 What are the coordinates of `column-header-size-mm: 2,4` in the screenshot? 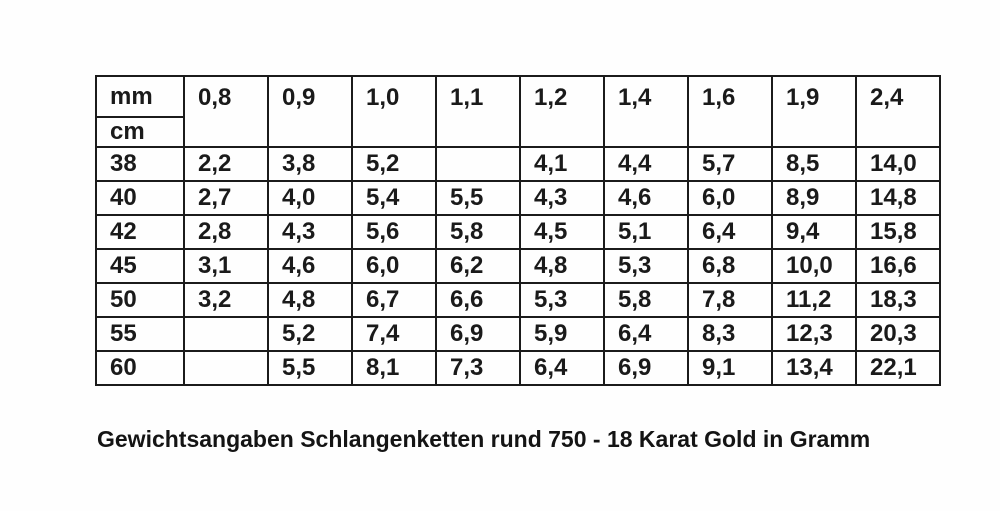 It's located at (898, 111).